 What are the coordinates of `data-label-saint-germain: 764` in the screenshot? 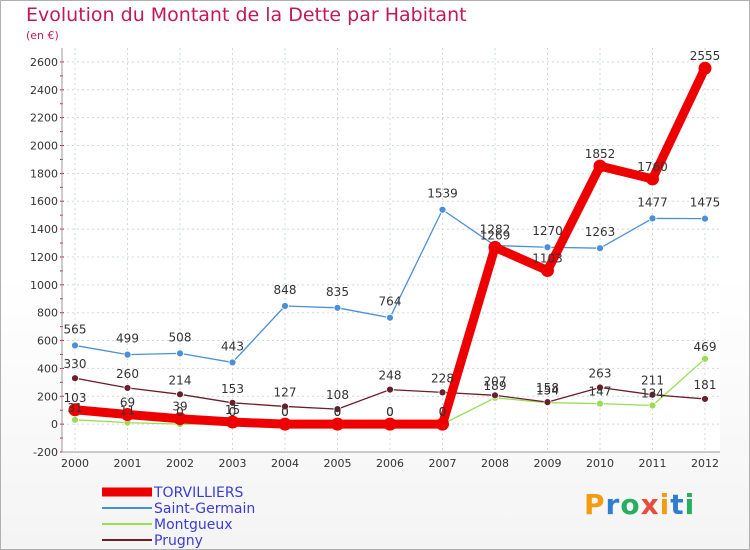 It's located at (390, 302).